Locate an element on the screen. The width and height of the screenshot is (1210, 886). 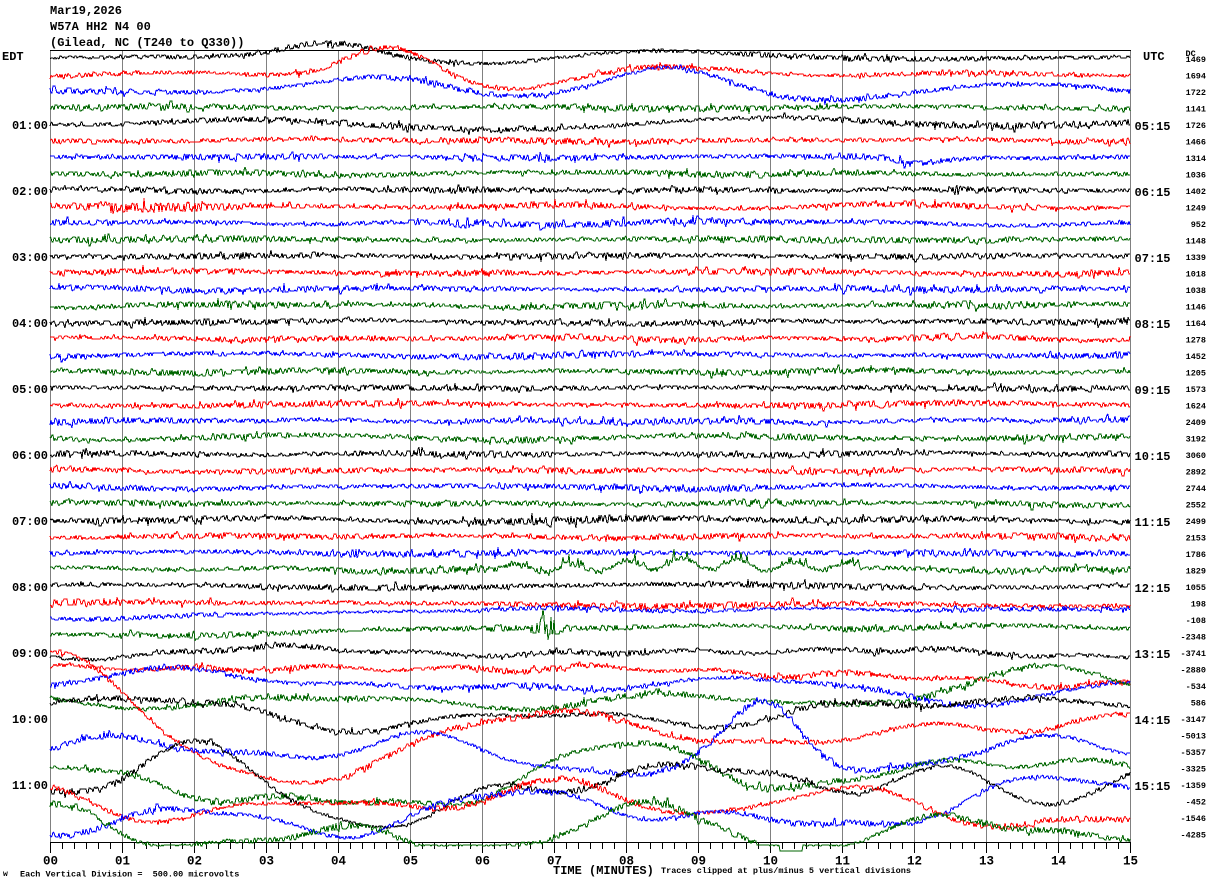
svg-text: 1694 is located at coordinates (1196, 77).